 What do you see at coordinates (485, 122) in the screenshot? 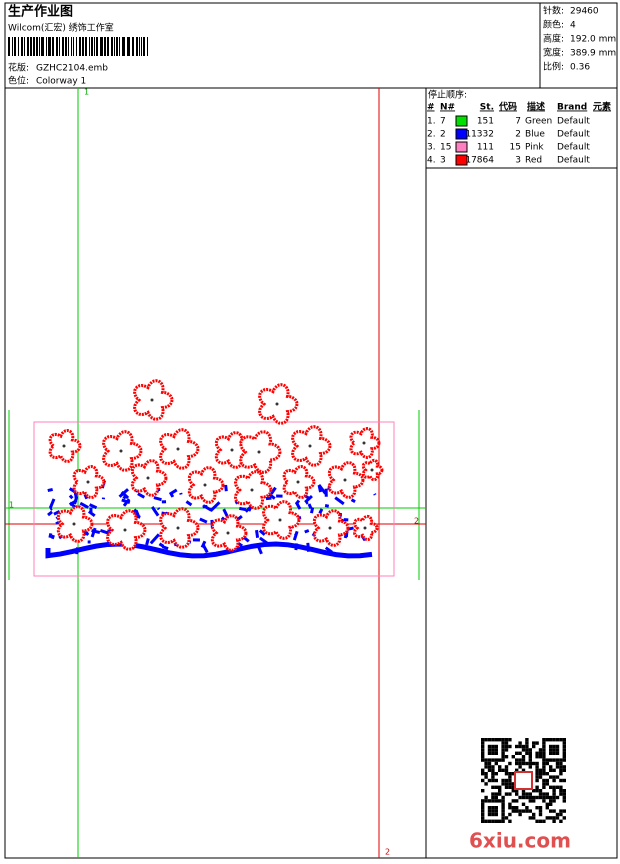
I see `row-stitches: 151` at bounding box center [485, 122].